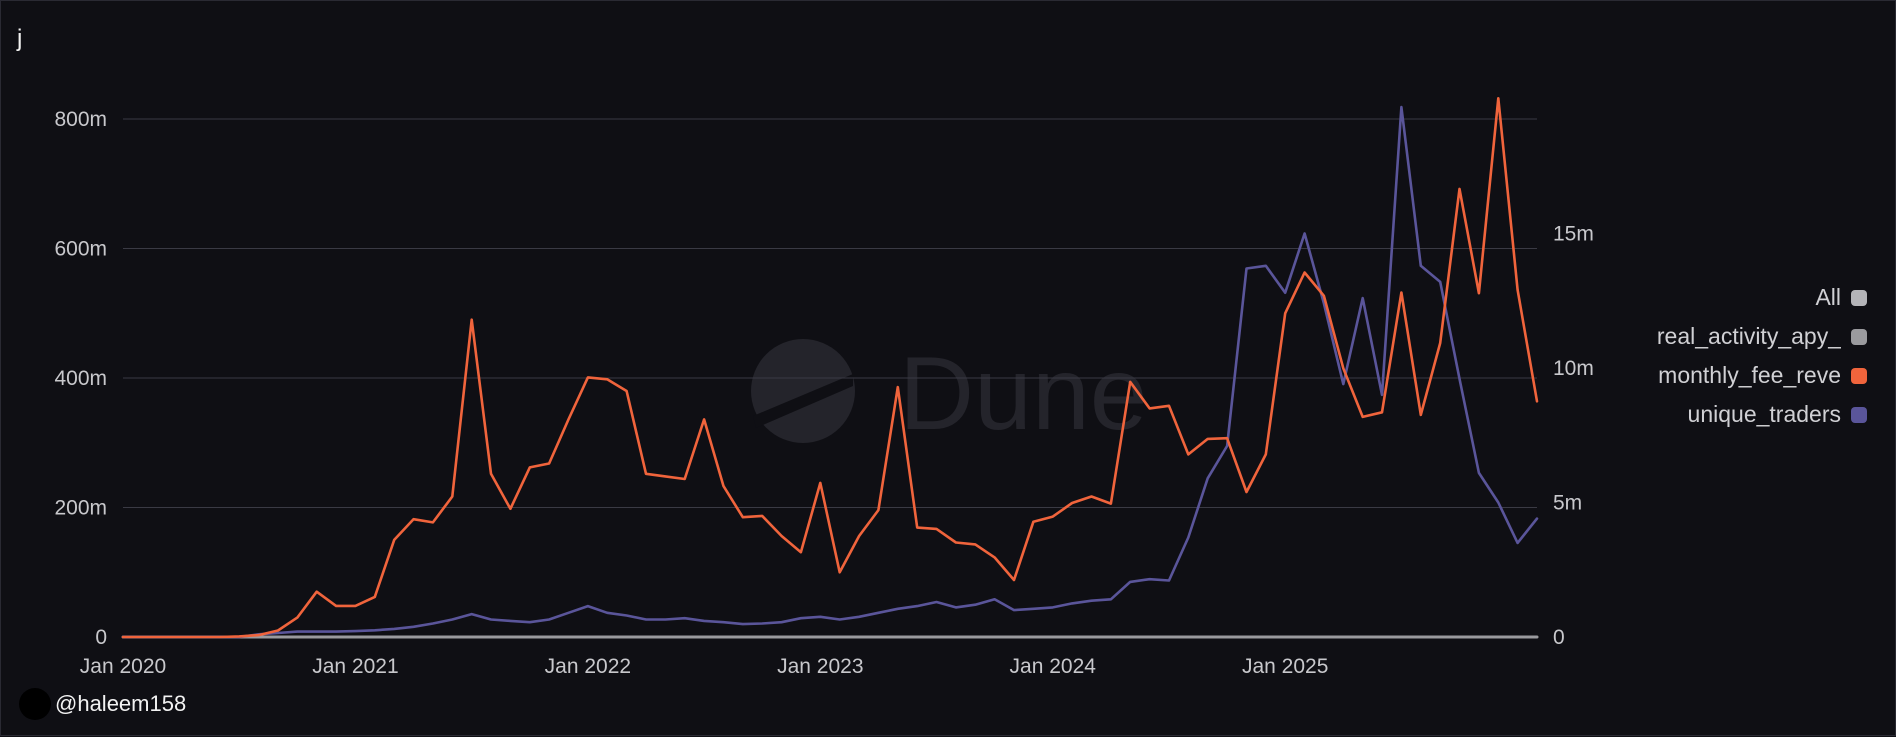 The image size is (1896, 737). What do you see at coordinates (1559, 637) in the screenshot?
I see `y-right-tick-label: 0` at bounding box center [1559, 637].